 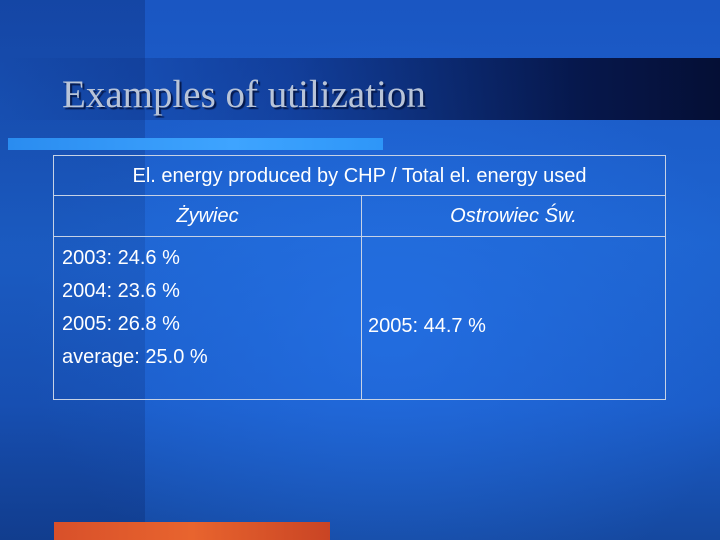 I want to click on slide-title: Examples of utilization, so click(x=244, y=94).